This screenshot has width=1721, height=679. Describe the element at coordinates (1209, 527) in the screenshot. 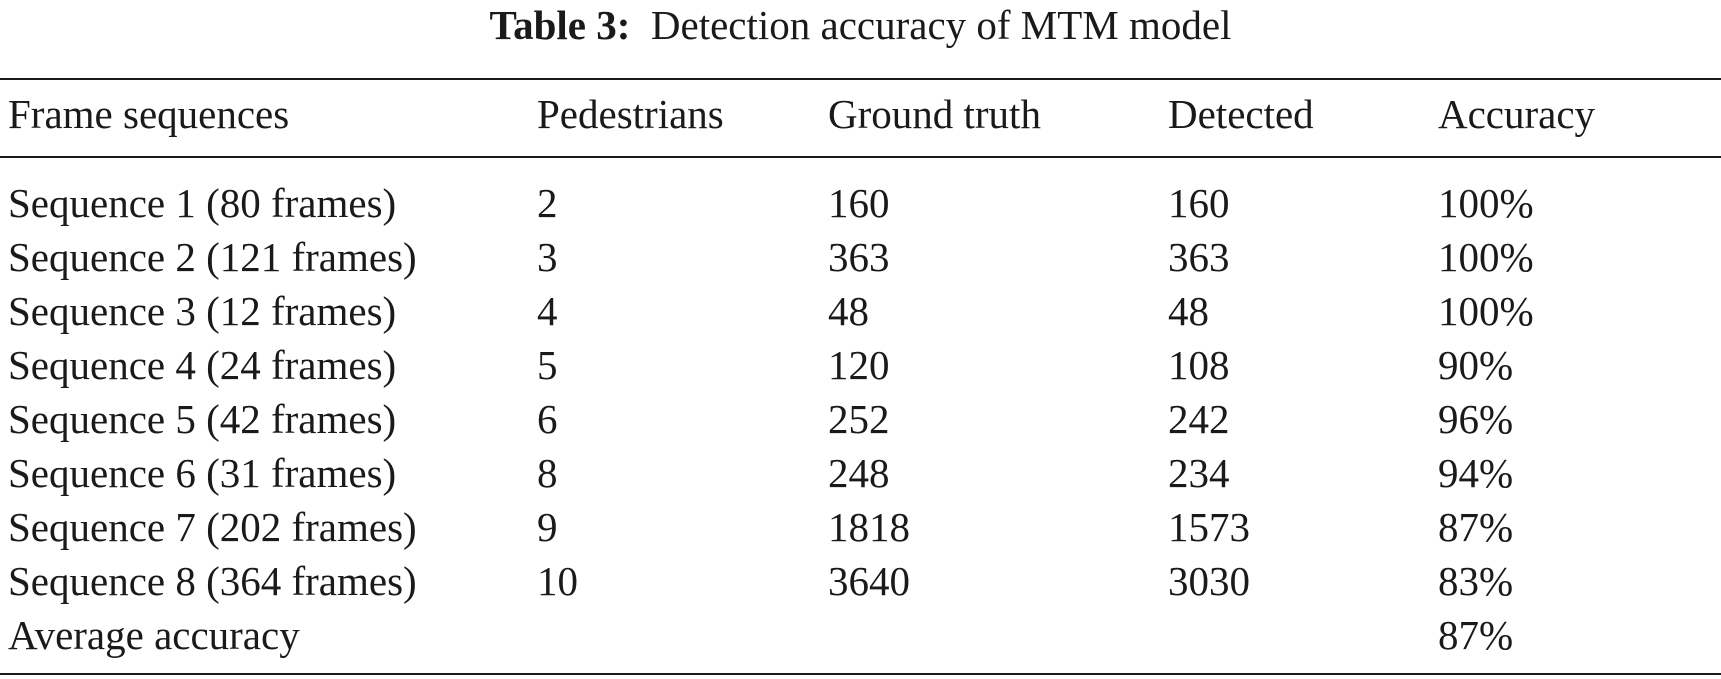

I see `cell-detected: 1573` at that location.